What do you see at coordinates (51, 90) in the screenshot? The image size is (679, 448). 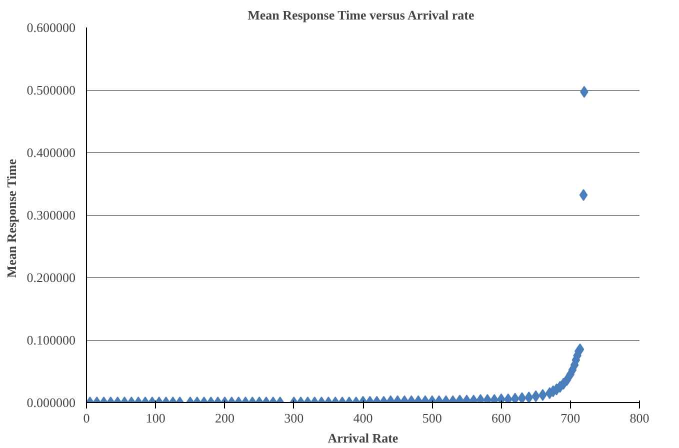 I see `y-tick-label: 0.500000` at bounding box center [51, 90].